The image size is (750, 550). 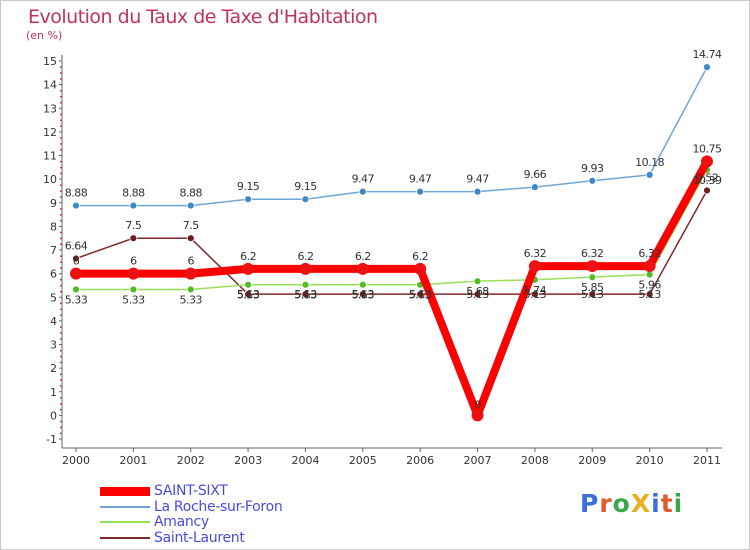 I want to click on data-label: 10.18, so click(x=649, y=162).